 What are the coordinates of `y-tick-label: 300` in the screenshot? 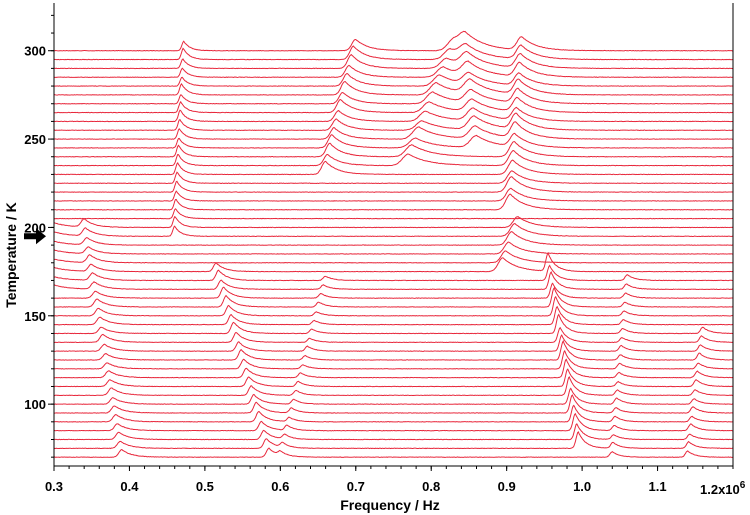 It's located at (35, 51).